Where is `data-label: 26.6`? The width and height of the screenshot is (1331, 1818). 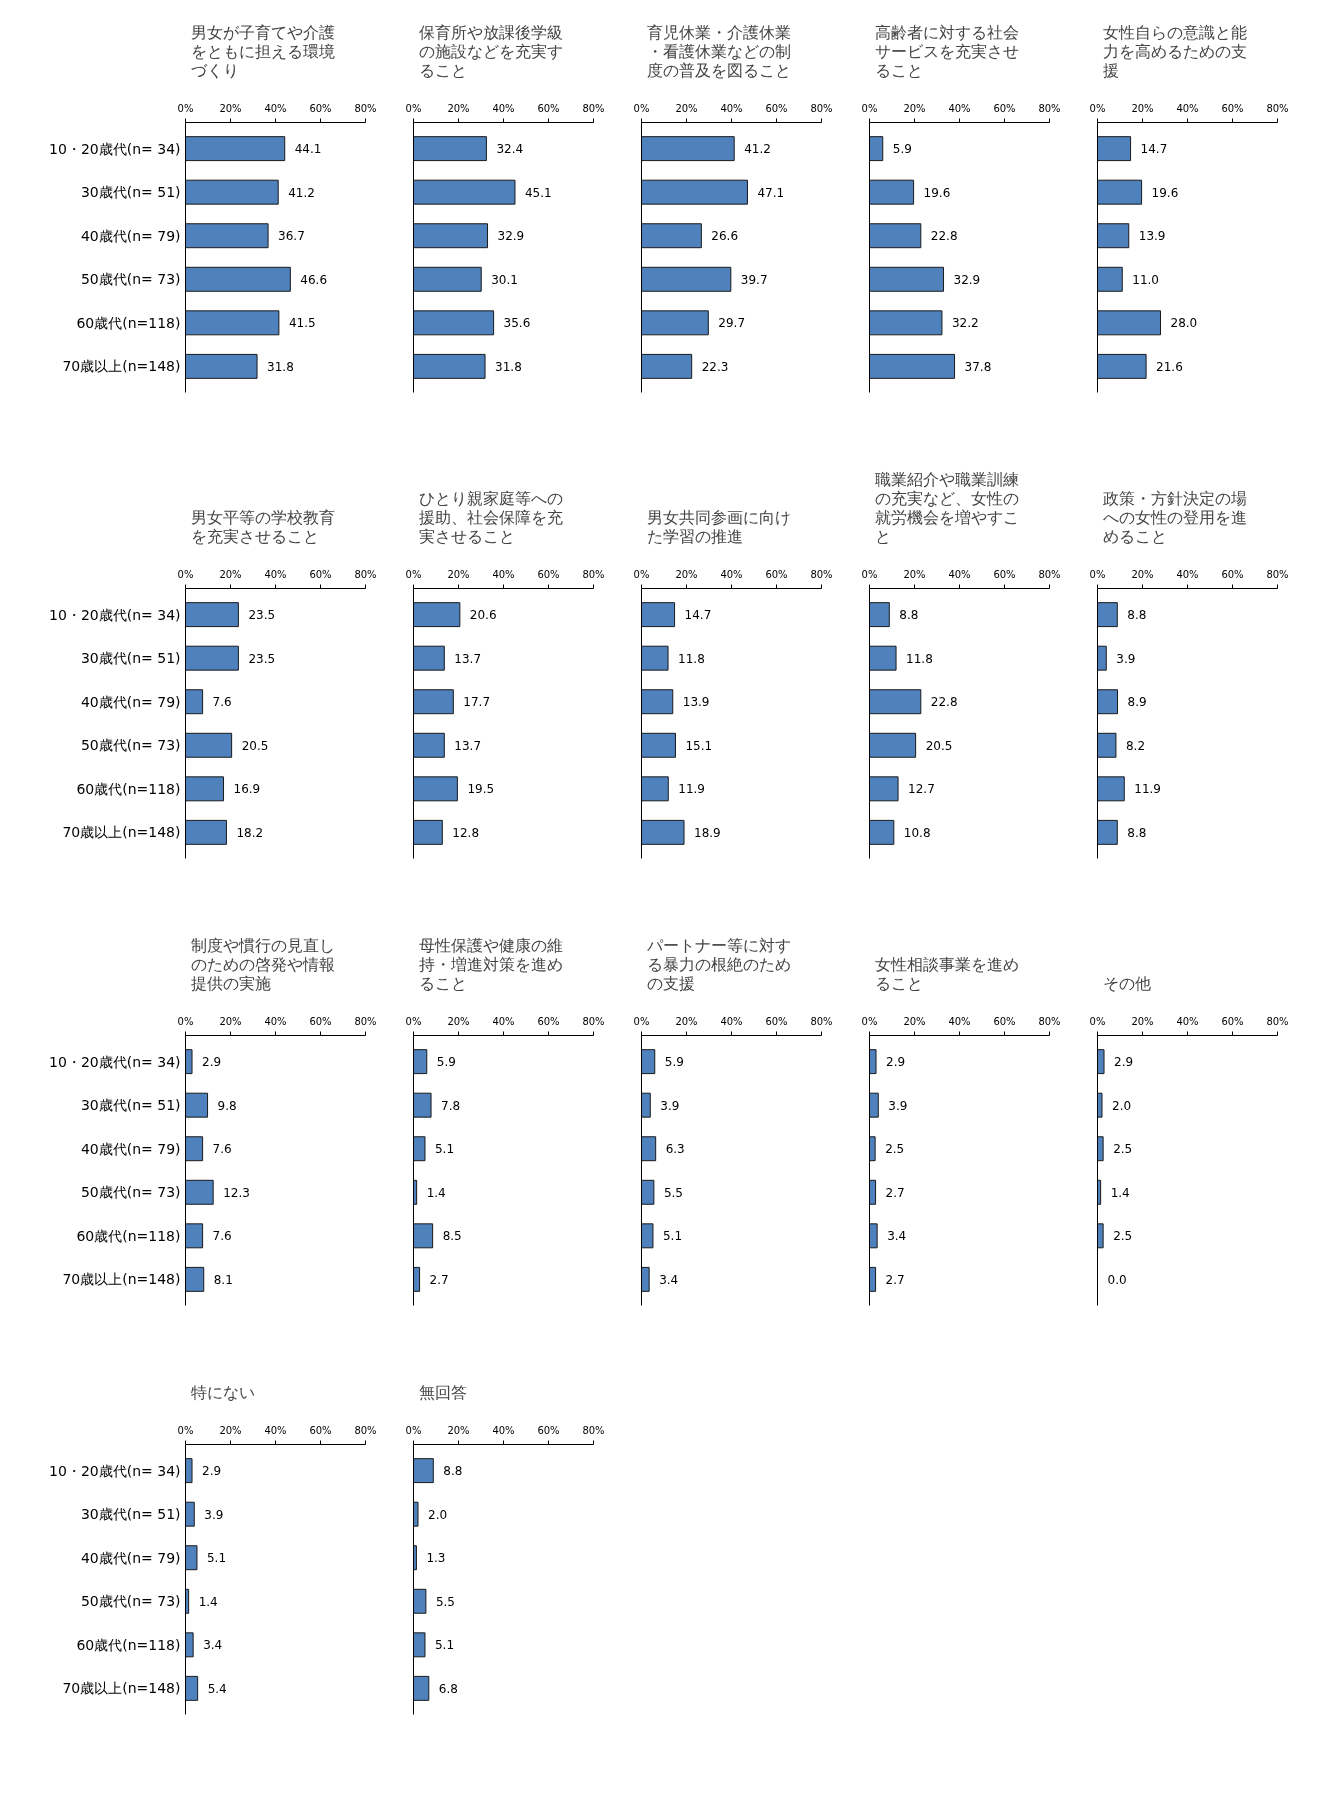
data-label: 26.6 is located at coordinates (725, 236).